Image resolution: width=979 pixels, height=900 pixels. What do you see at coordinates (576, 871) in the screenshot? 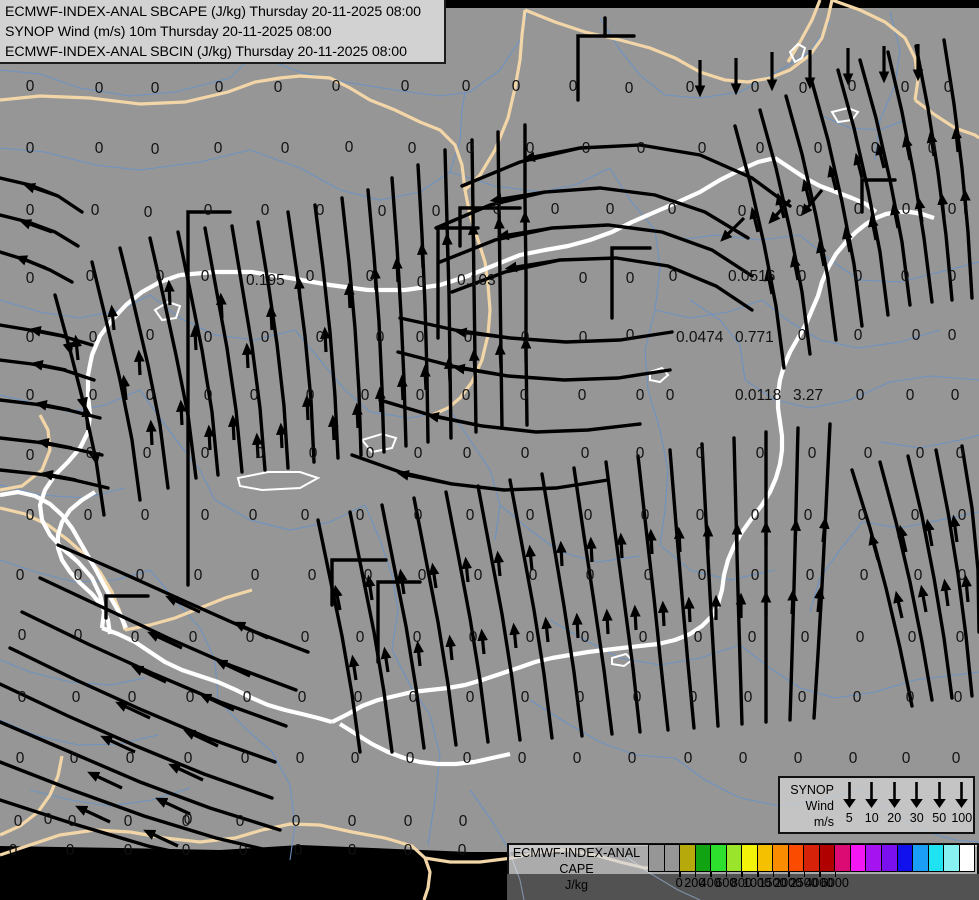
I see `cape-legend-labels: ECMWF-INDEX-ANAL CAPE J/kg` at bounding box center [576, 871].